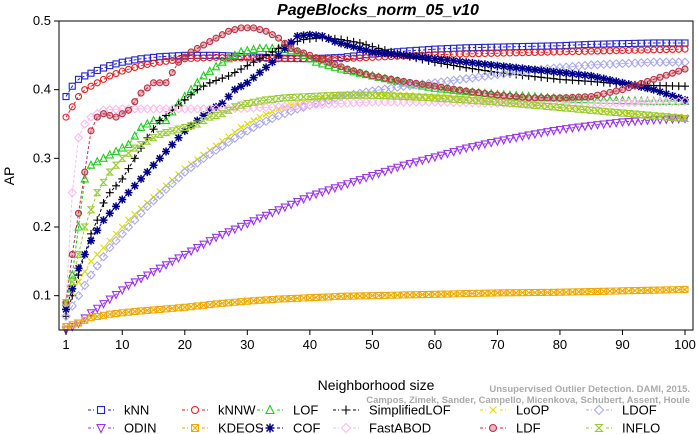  I want to click on legend-item-ldof: LDOF, so click(621, 410).